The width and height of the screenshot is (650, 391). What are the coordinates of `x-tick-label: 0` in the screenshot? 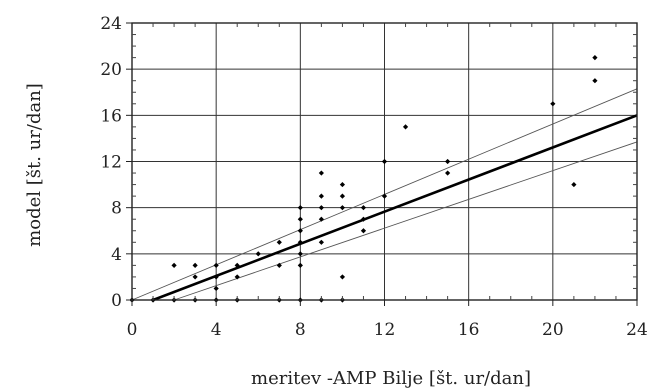 It's located at (132, 330).